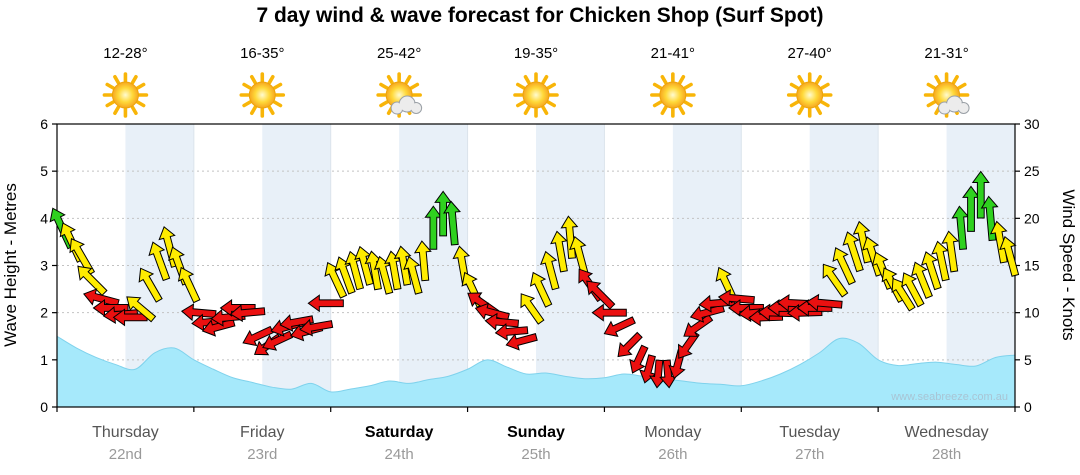 The height and width of the screenshot is (475, 1080). Describe the element at coordinates (125, 53) in the screenshot. I see `day-temp-range: 12-28°` at that location.